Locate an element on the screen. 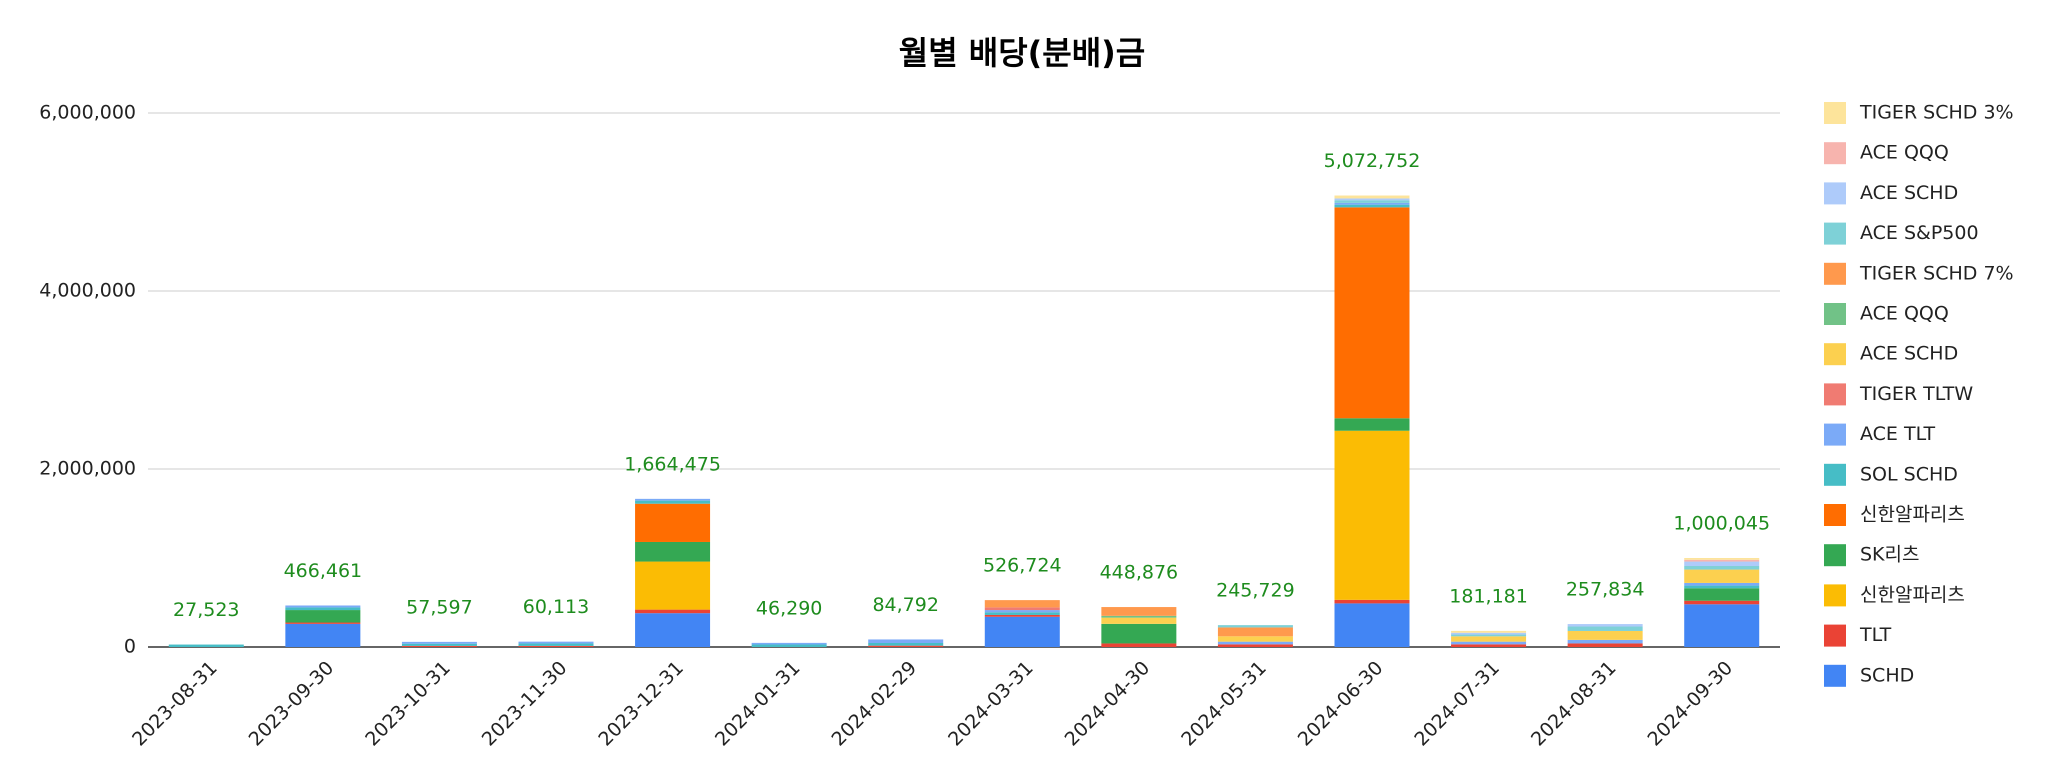  legend-label: TIGER SCHD 7% is located at coordinates (1936, 273).